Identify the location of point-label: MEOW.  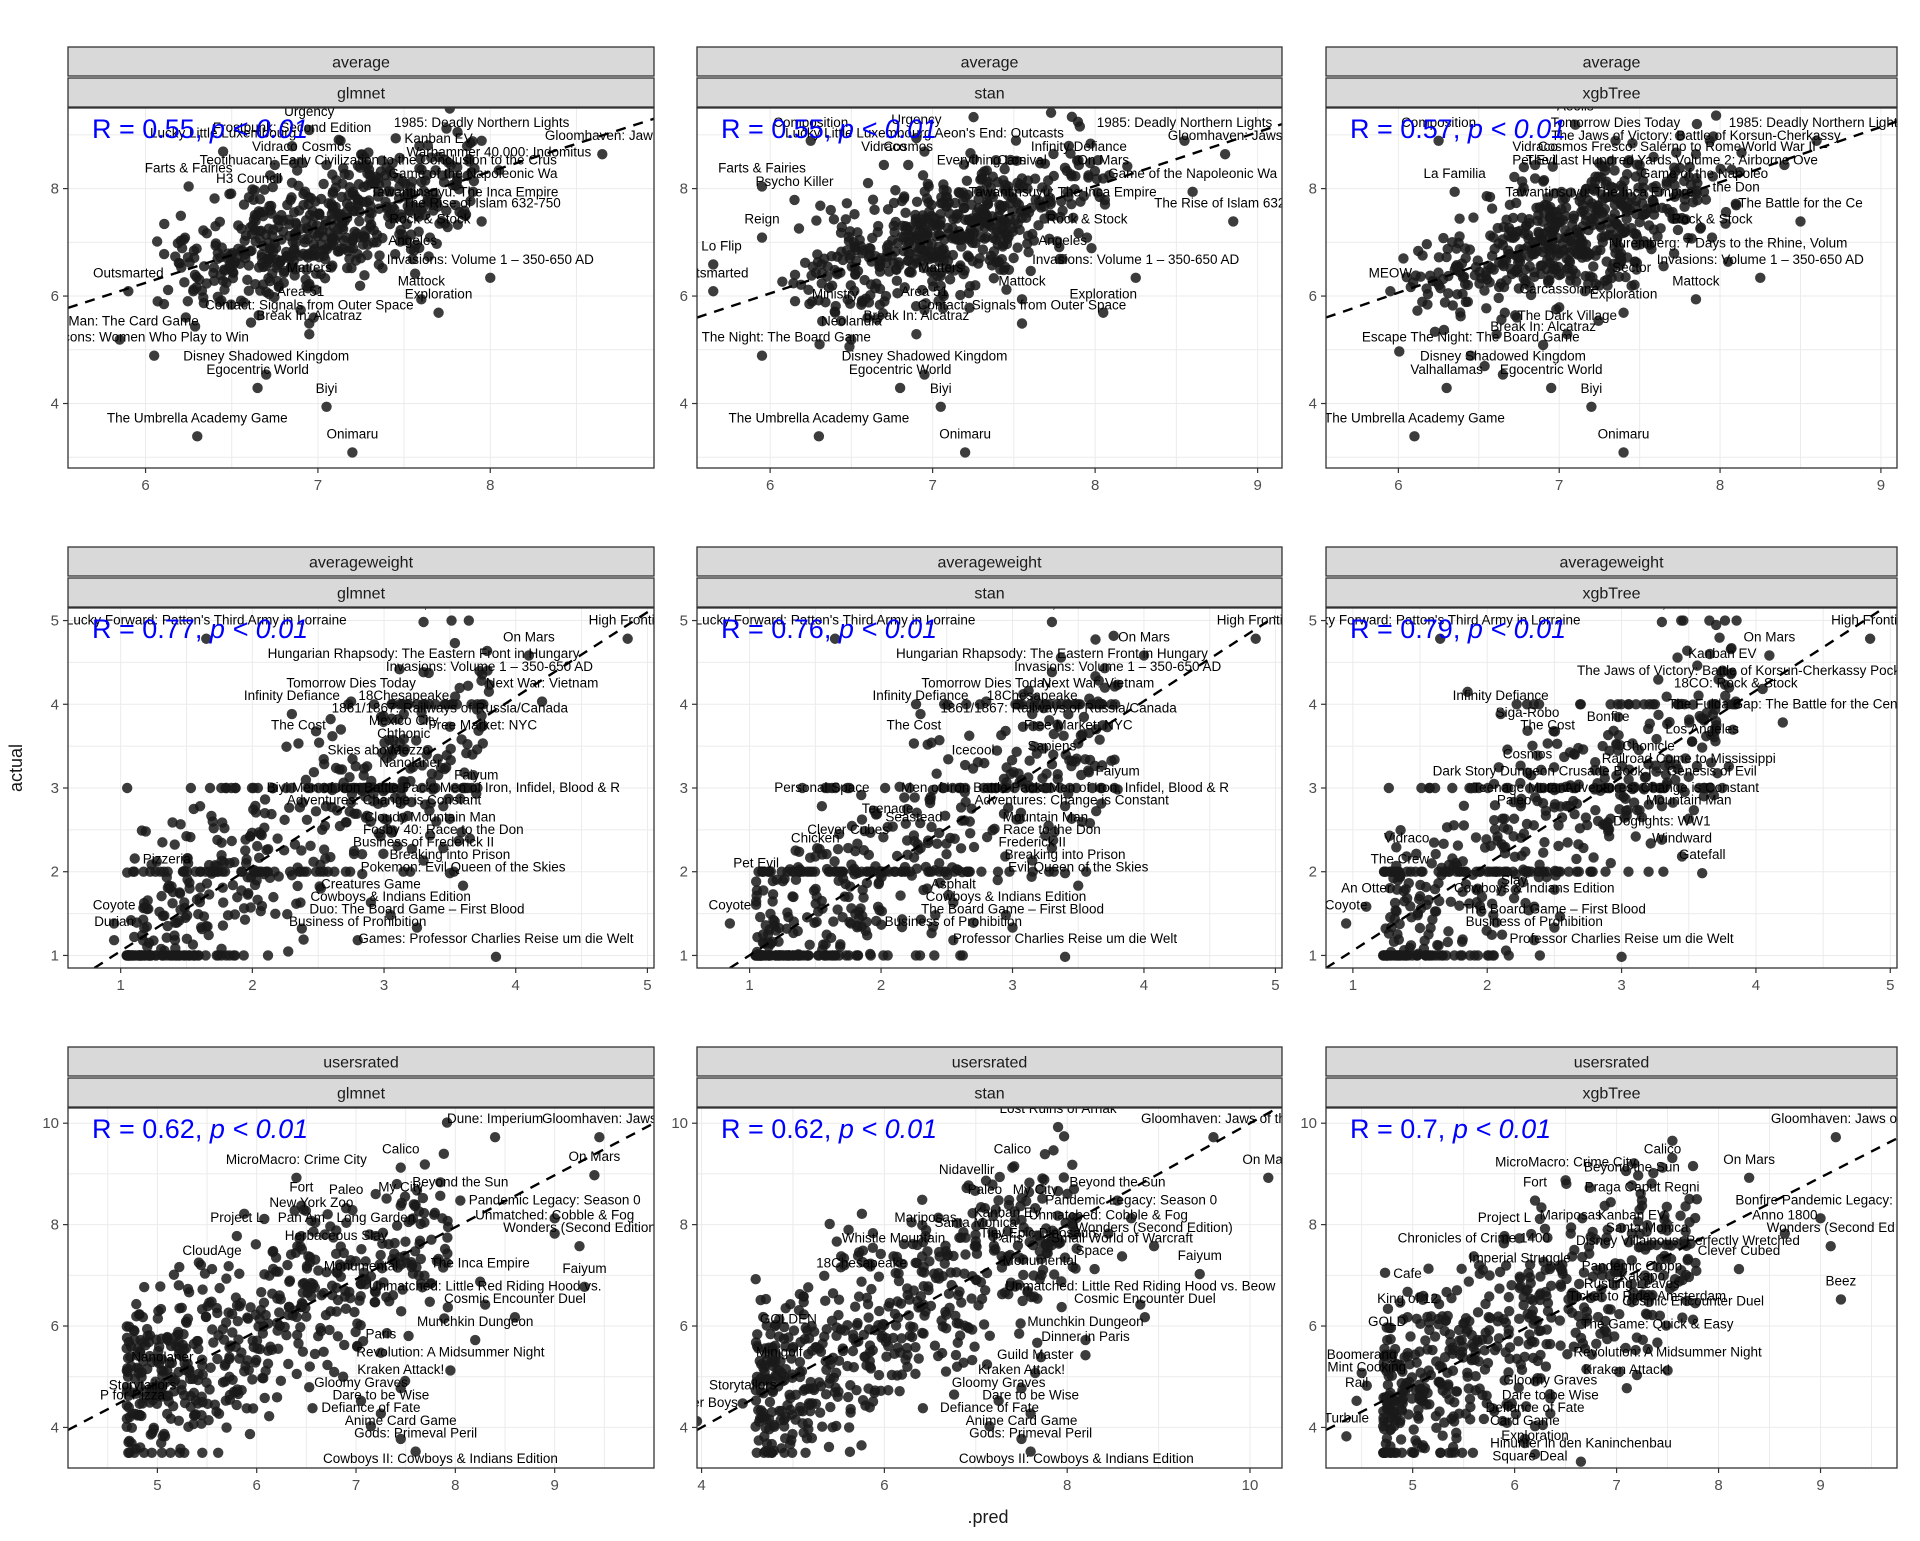
(1391, 272).